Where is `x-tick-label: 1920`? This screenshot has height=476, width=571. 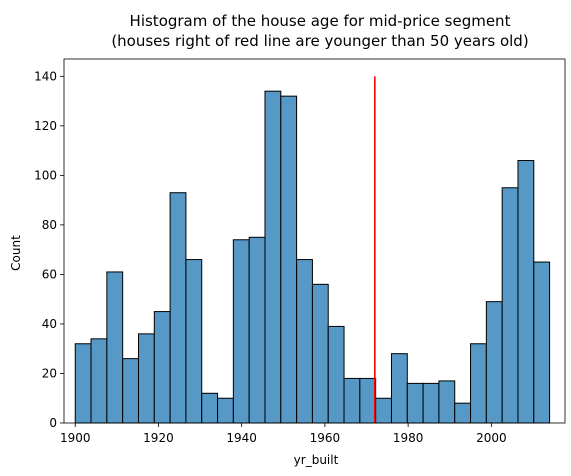 x-tick-label: 1920 is located at coordinates (158, 438).